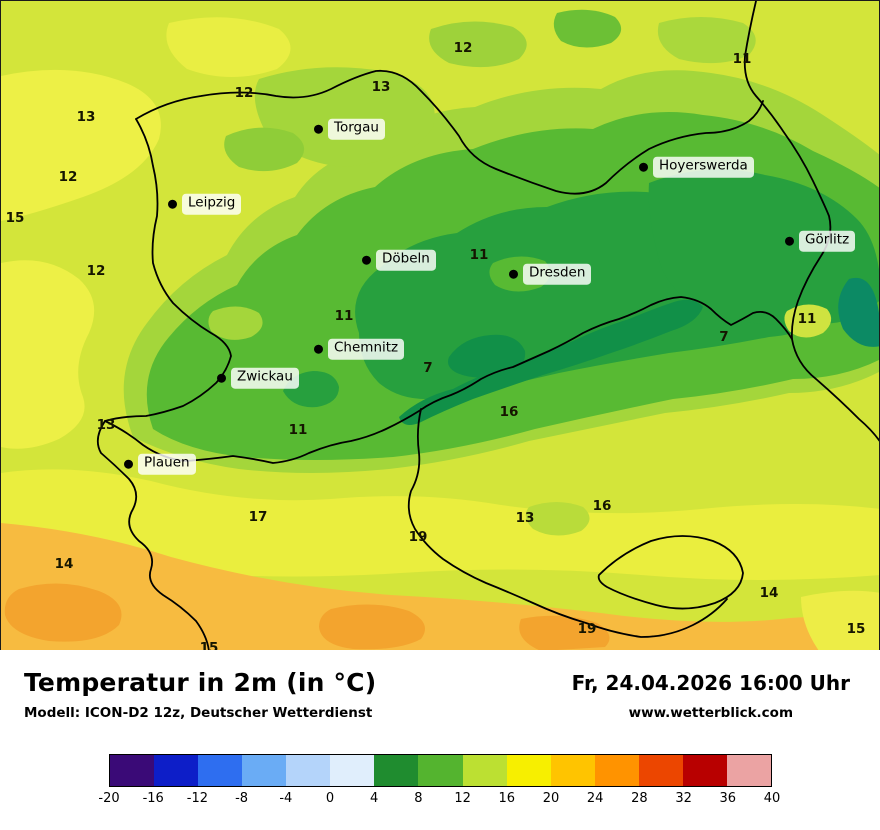 The image size is (880, 830). I want to click on city-marker: Dresden, so click(550, 274).